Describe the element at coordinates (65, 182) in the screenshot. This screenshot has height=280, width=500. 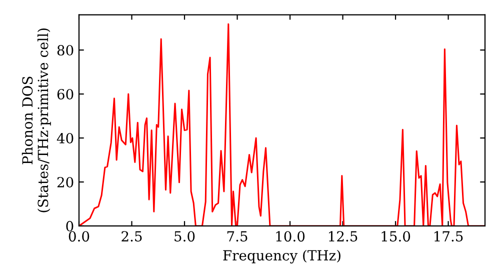
I see `y-tick-label: 20` at that location.